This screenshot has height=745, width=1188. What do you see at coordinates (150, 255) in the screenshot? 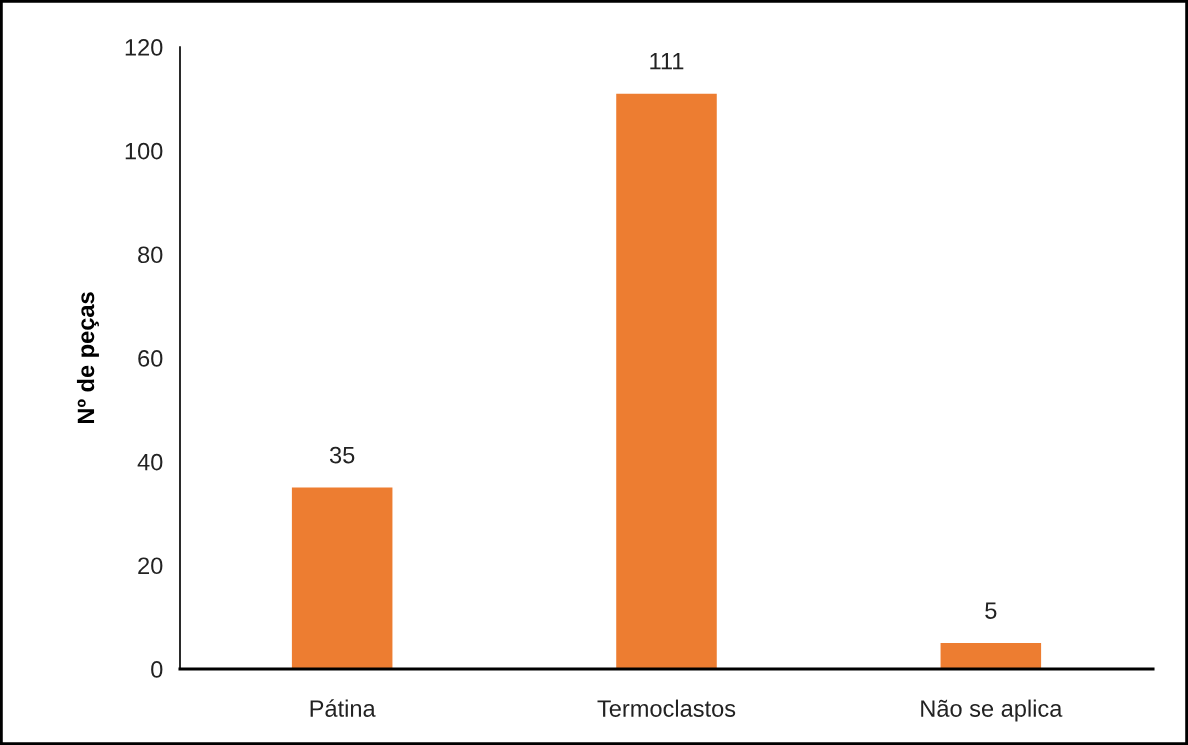
I see `y-tick-label: 80` at bounding box center [150, 255].